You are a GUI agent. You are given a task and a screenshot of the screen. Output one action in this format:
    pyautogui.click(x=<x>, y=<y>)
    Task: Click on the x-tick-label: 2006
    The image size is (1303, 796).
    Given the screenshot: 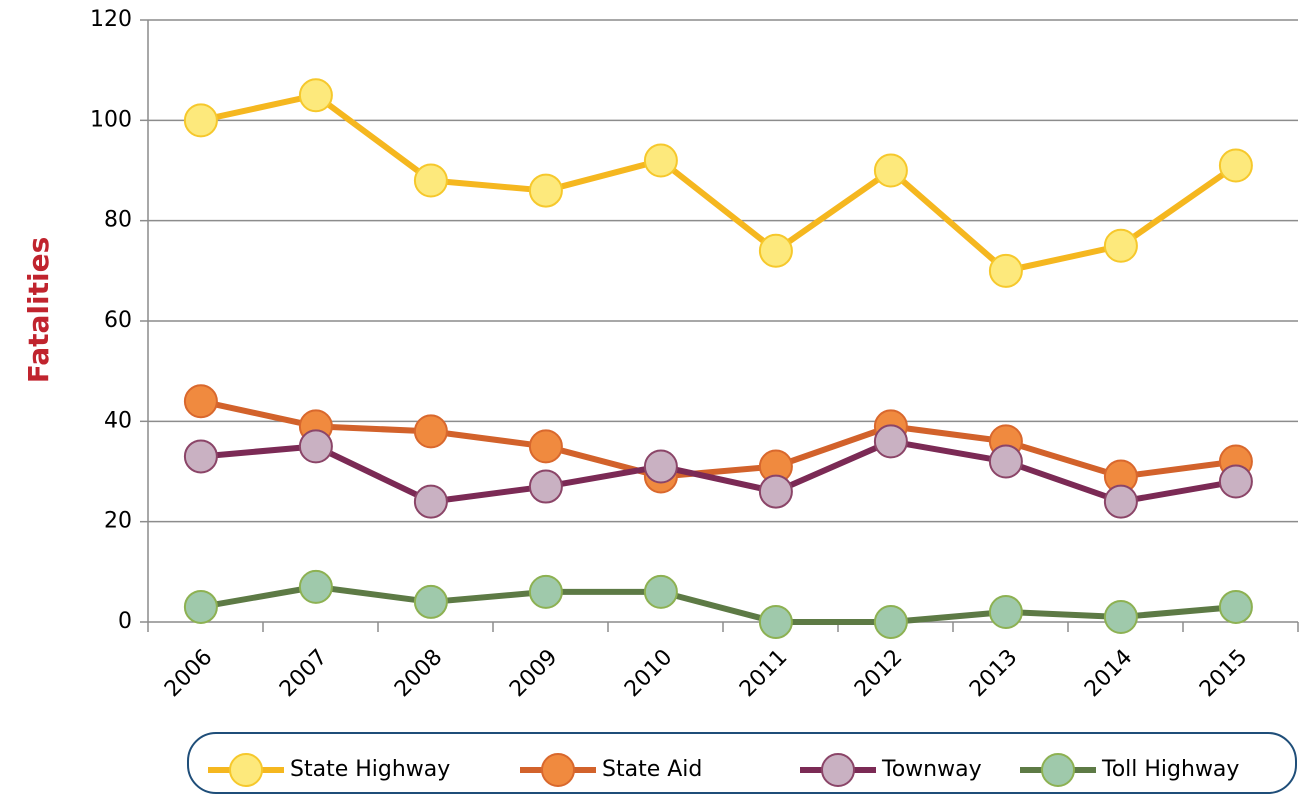 What is the action you would take?
    pyautogui.click(x=188, y=673)
    